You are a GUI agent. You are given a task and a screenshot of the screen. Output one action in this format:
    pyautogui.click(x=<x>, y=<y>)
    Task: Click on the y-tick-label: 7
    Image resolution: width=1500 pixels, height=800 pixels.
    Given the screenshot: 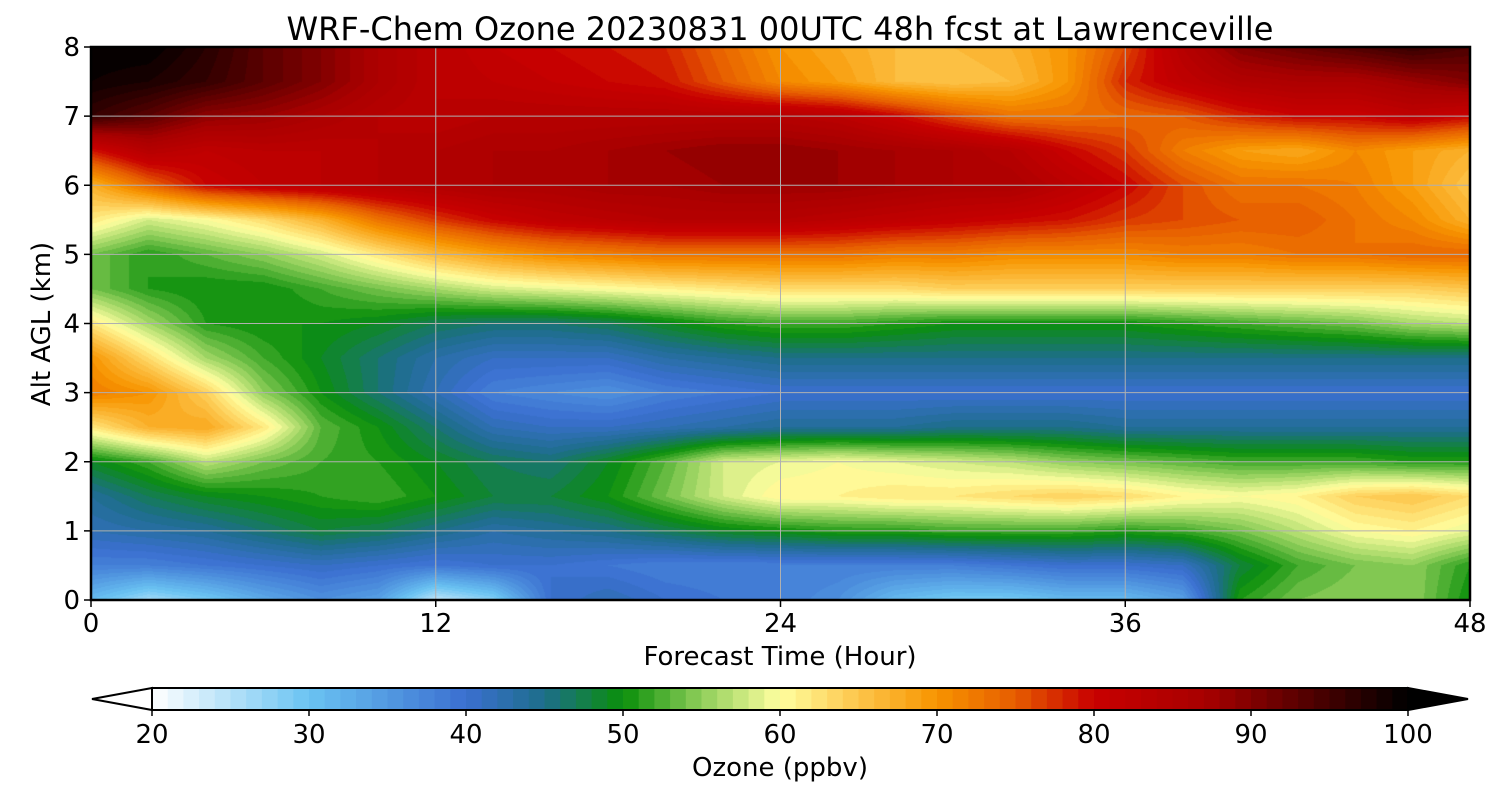 What is the action you would take?
    pyautogui.click(x=71, y=117)
    